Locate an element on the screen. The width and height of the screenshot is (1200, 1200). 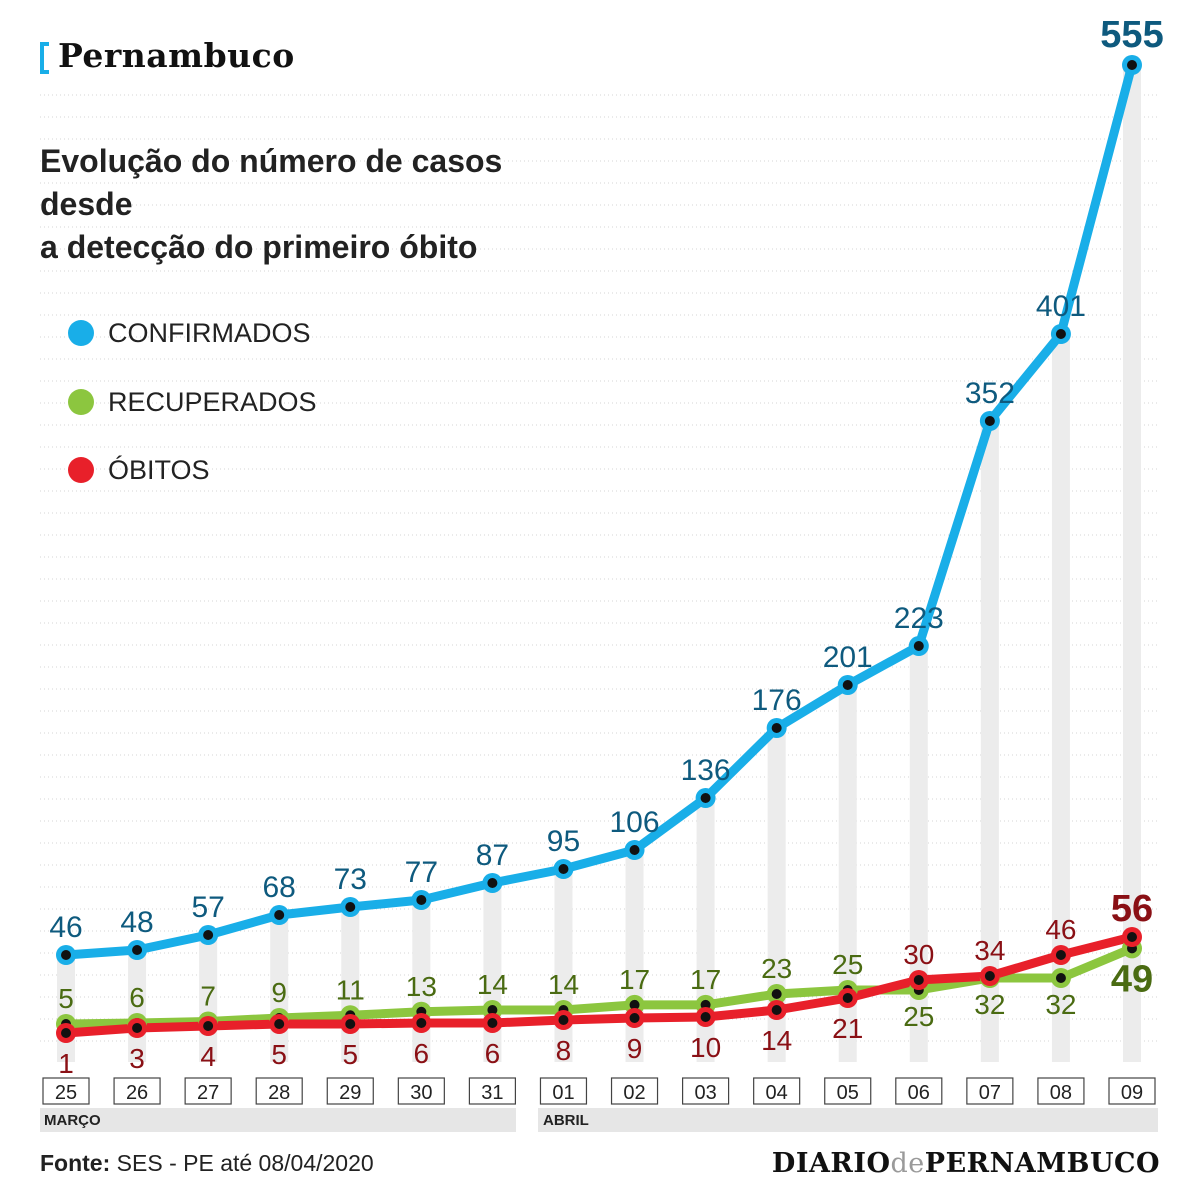
data-label-confirmados: 46 is located at coordinates (65, 927).